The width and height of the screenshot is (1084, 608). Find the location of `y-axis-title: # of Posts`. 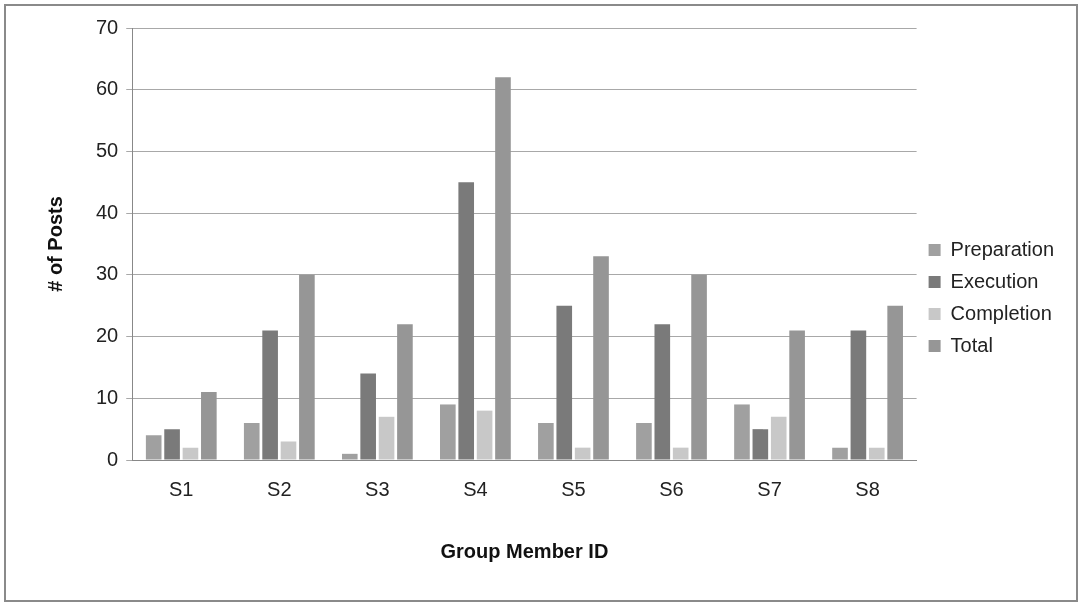

y-axis-title: # of Posts is located at coordinates (54, 244).